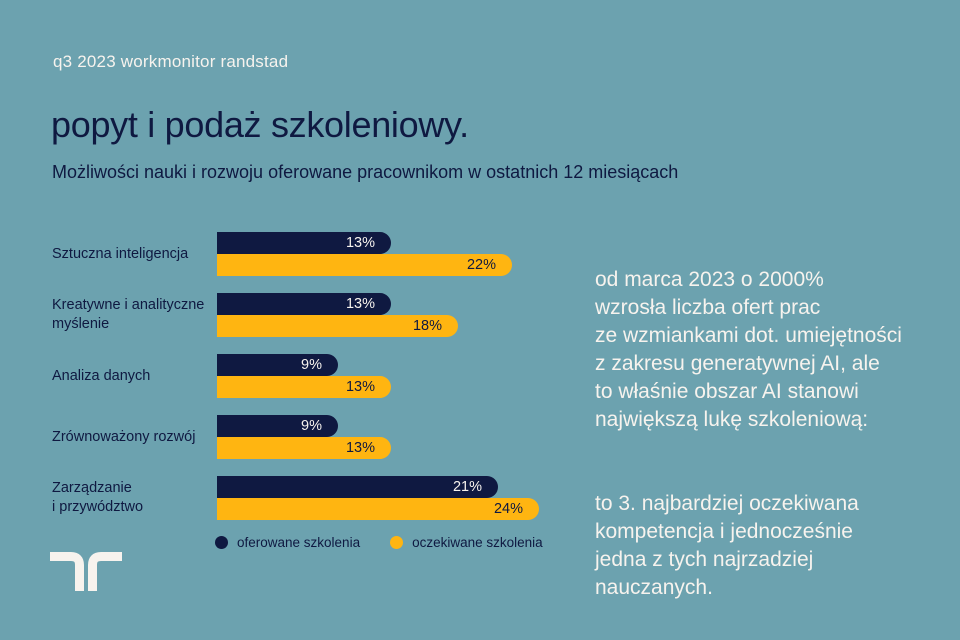 This screenshot has height=640, width=960. I want to click on randstad-logo-icon, so click(86, 571).